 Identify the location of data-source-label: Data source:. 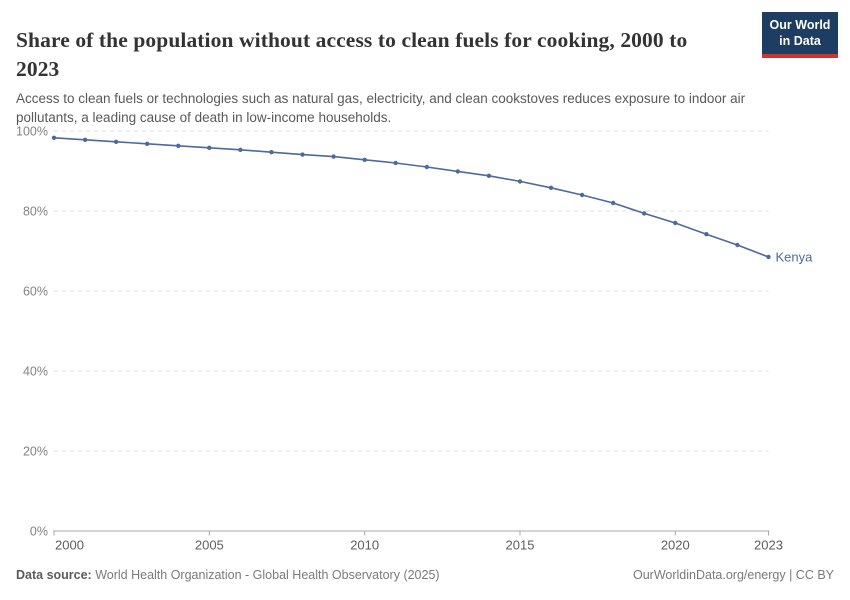
(54, 575).